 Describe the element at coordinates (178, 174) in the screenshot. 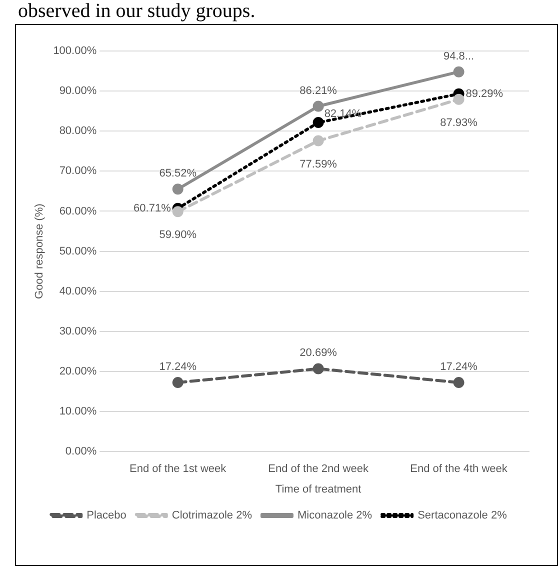

I see `data-label: 65.52%` at that location.